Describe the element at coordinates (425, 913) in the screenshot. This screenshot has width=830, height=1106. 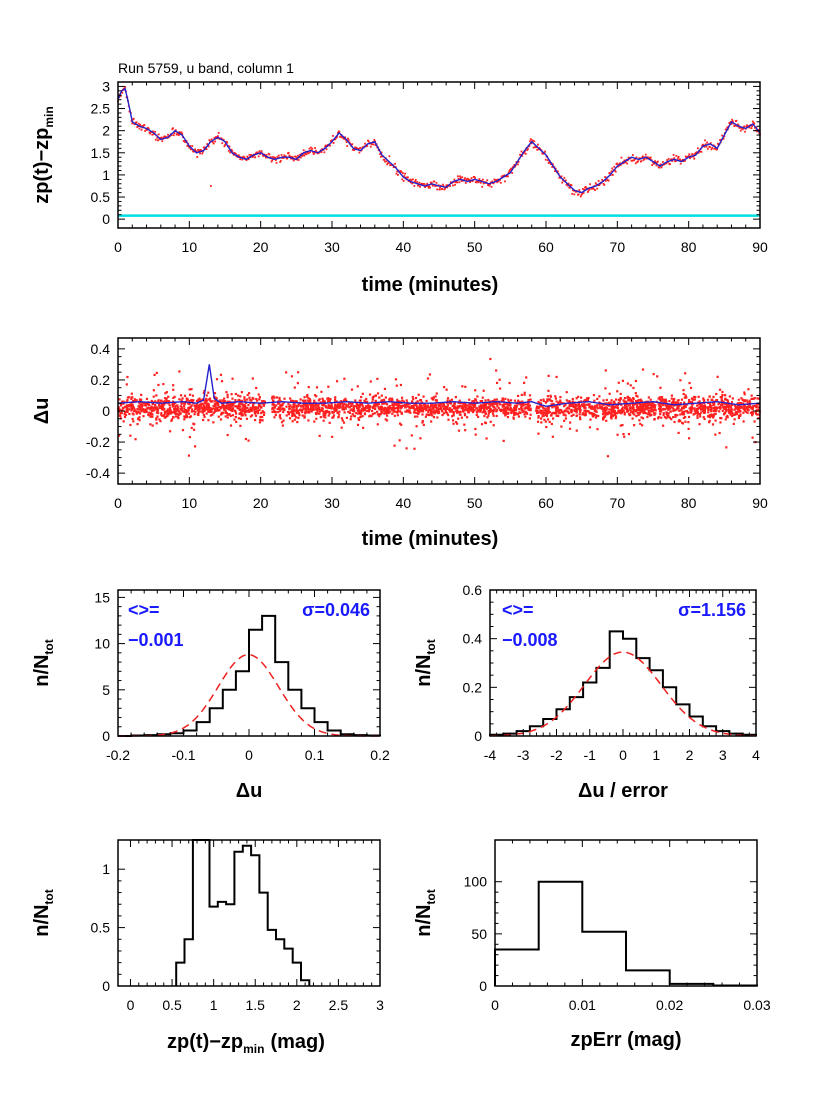
I see `svg-text: n/Ntot` at that location.